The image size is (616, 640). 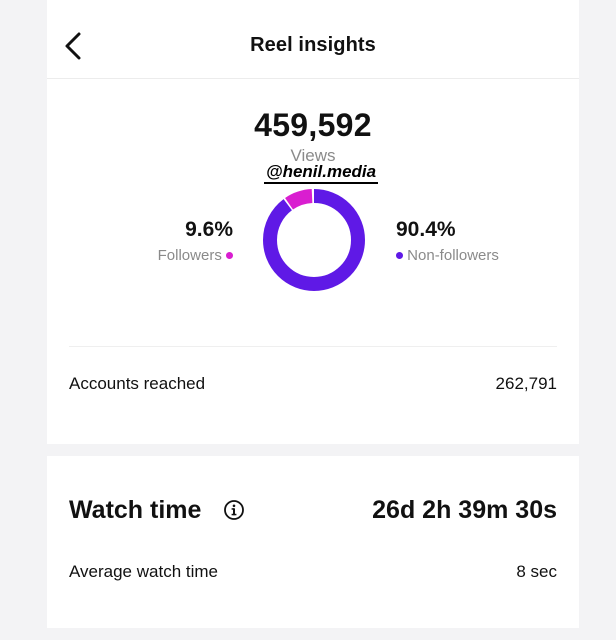 What do you see at coordinates (234, 510) in the screenshot?
I see `info-icon` at bounding box center [234, 510].